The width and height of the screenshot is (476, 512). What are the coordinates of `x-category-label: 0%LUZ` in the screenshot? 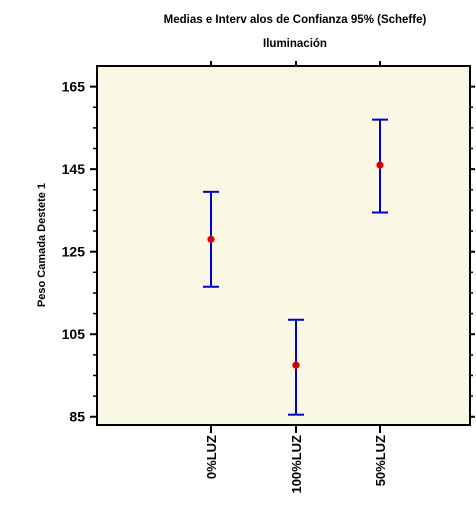 It's located at (211, 457).